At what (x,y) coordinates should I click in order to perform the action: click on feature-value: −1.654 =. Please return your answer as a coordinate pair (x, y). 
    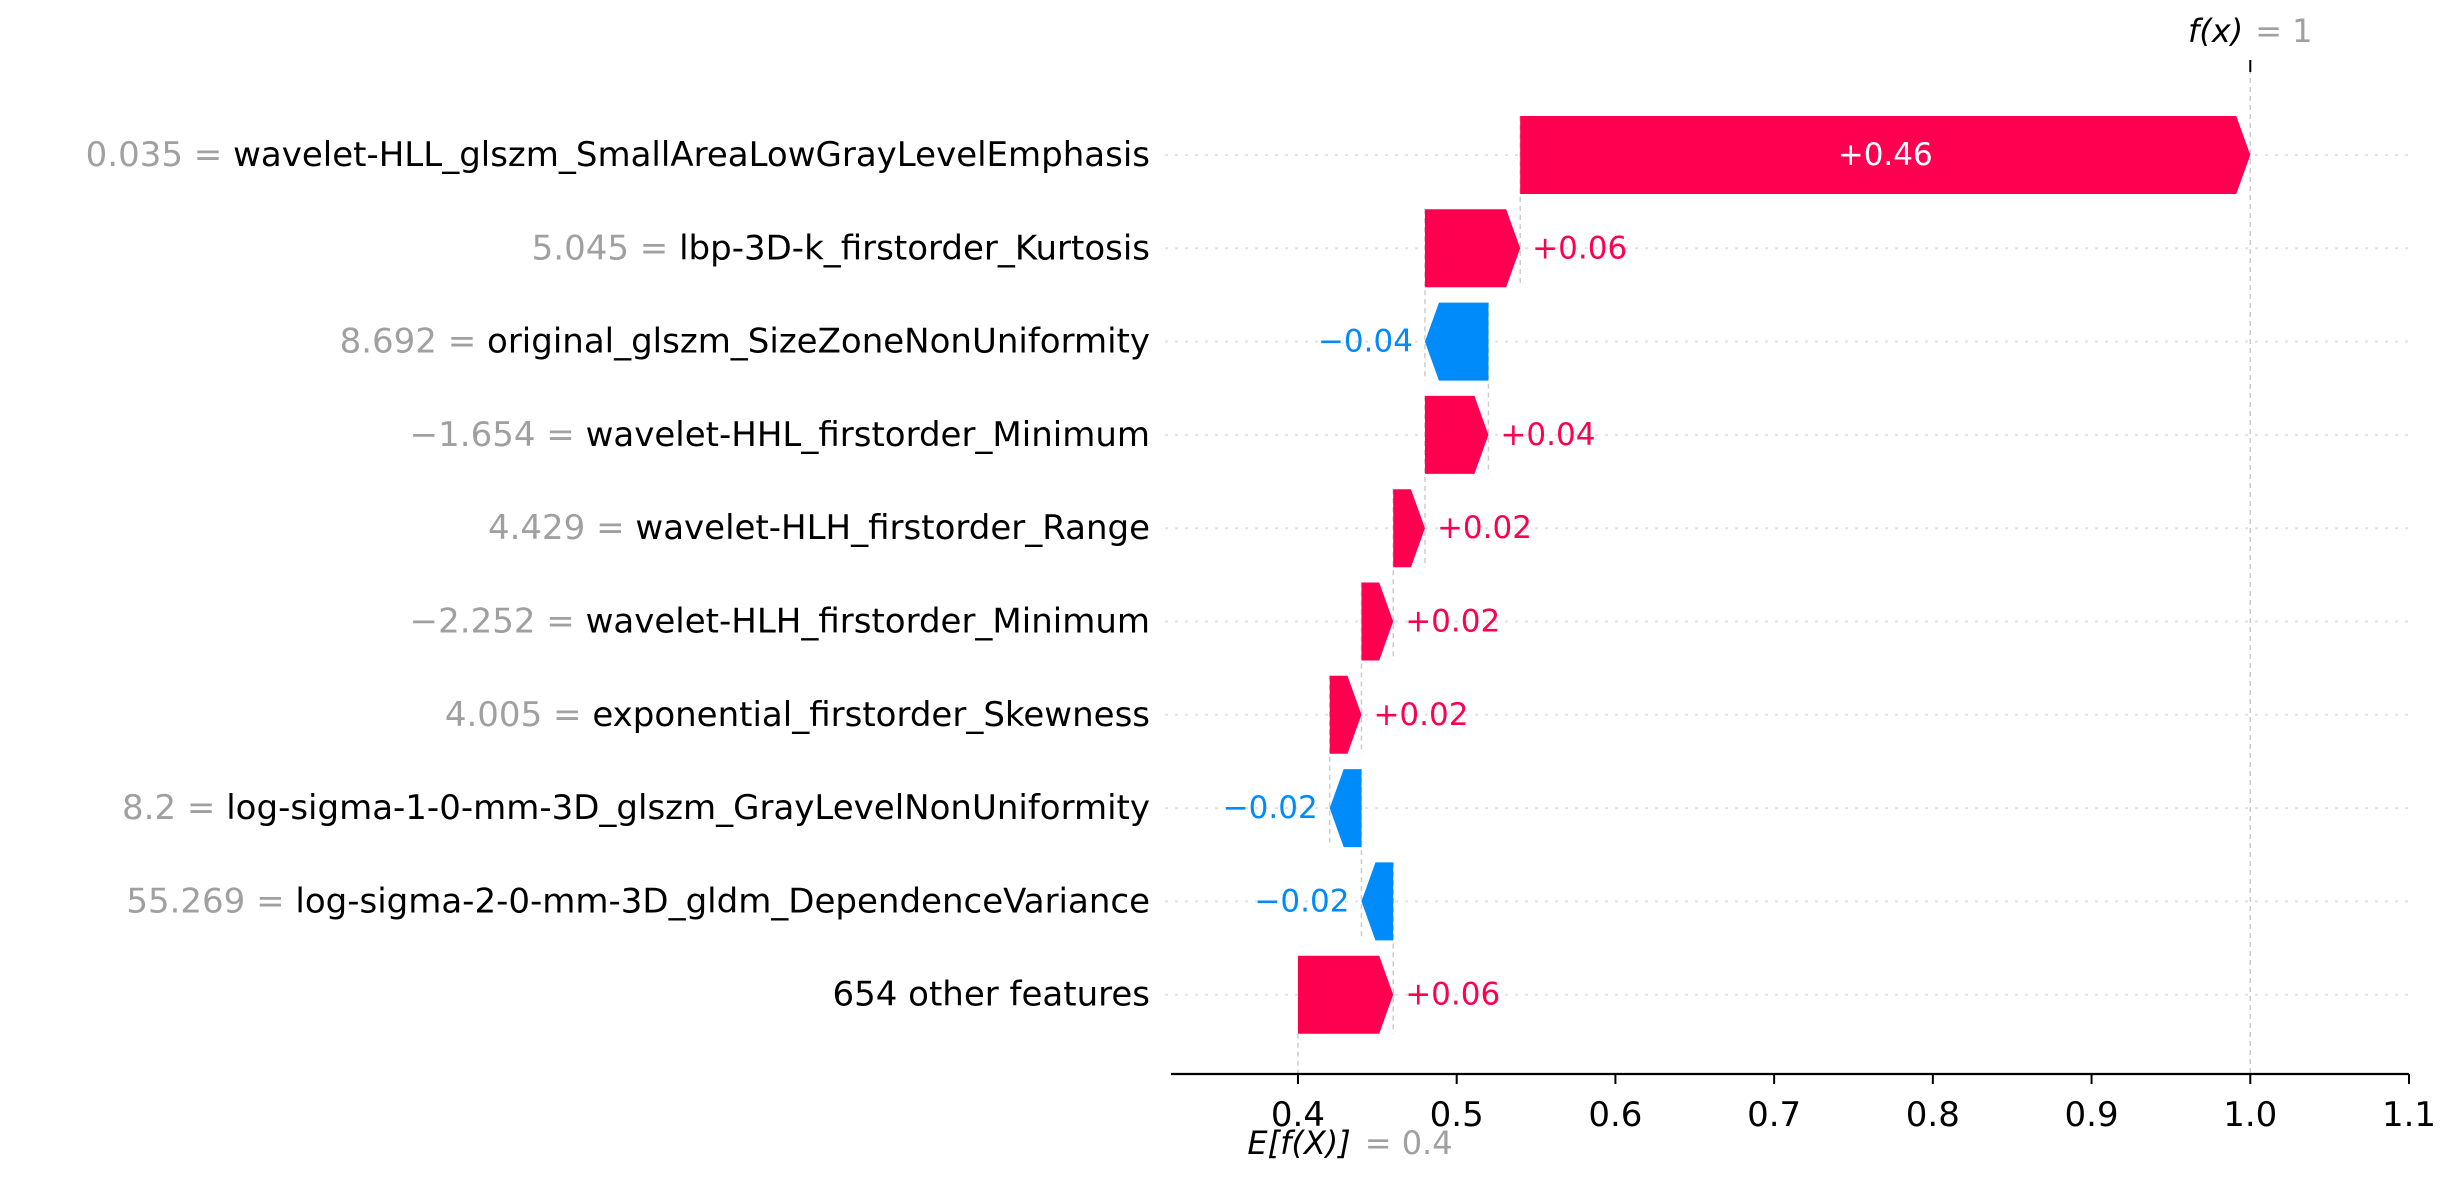
    Looking at the image, I should click on (498, 435).